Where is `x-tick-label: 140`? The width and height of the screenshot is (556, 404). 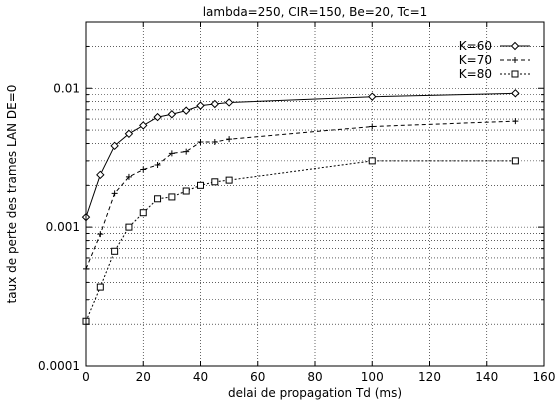 x-tick-label: 140 is located at coordinates (486, 377).